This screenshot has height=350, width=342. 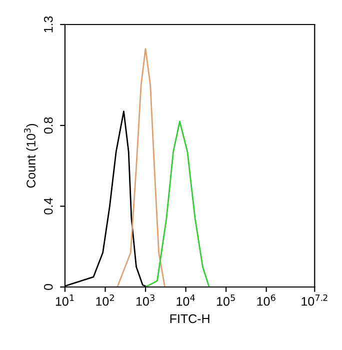 I want to click on x-tick-label: 10$^{5}$, so click(x=226, y=300).